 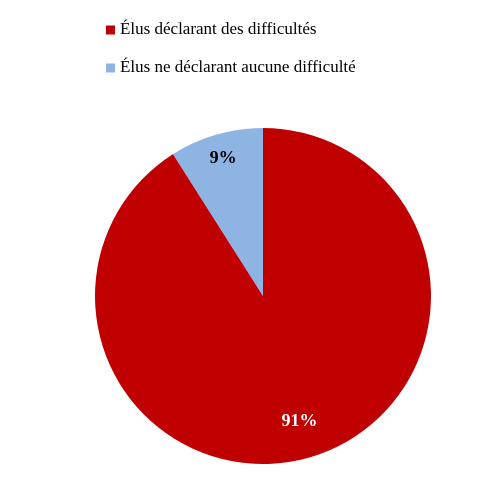 I want to click on legend-label: Élus ne déclarant aucune difficulté, so click(x=238, y=66).